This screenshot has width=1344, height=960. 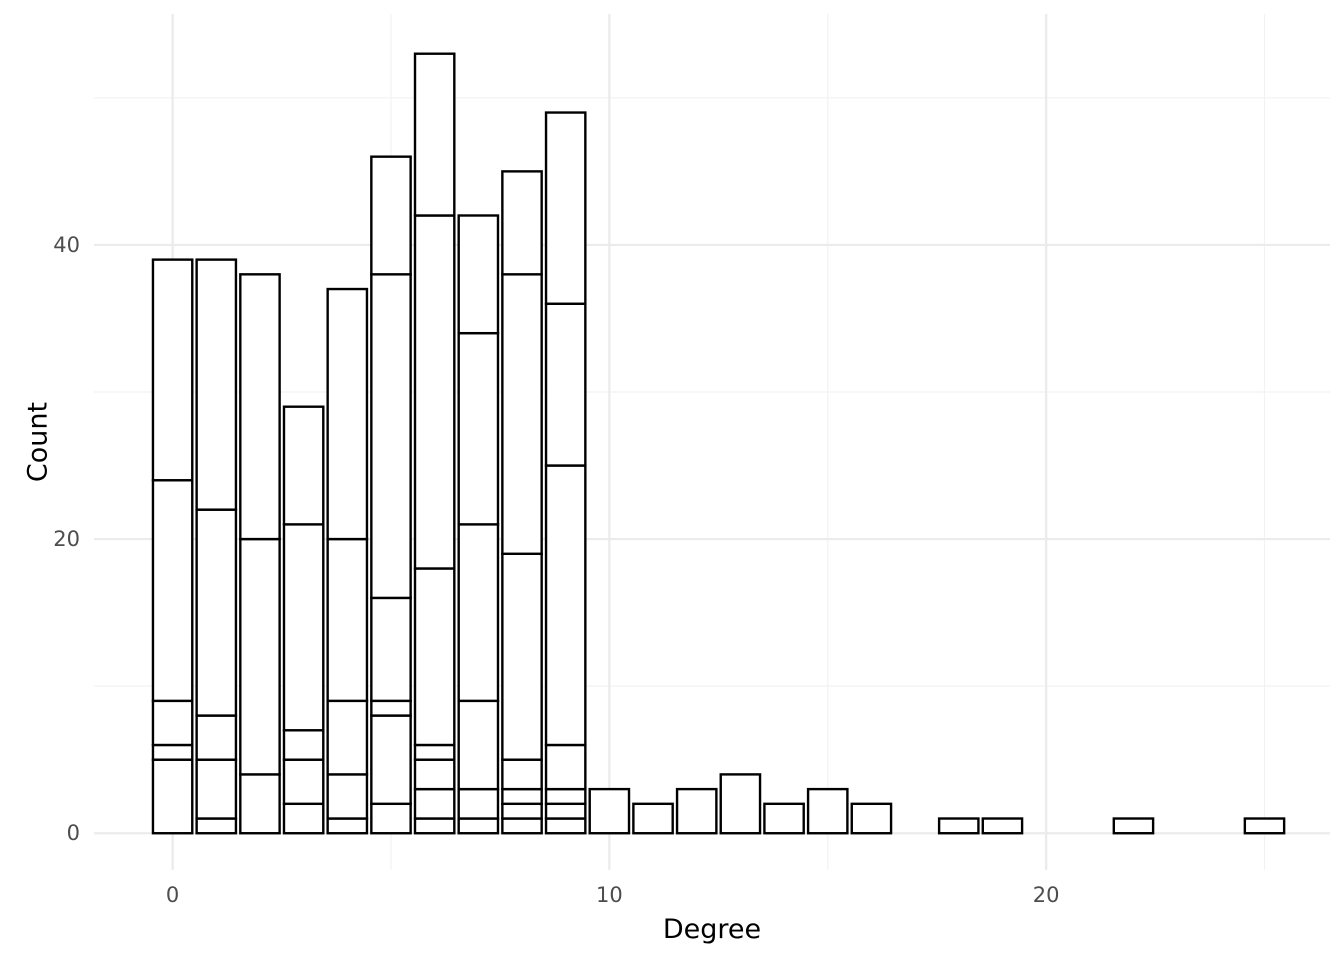 I want to click on y-tick-label: 20, so click(x=66, y=539).